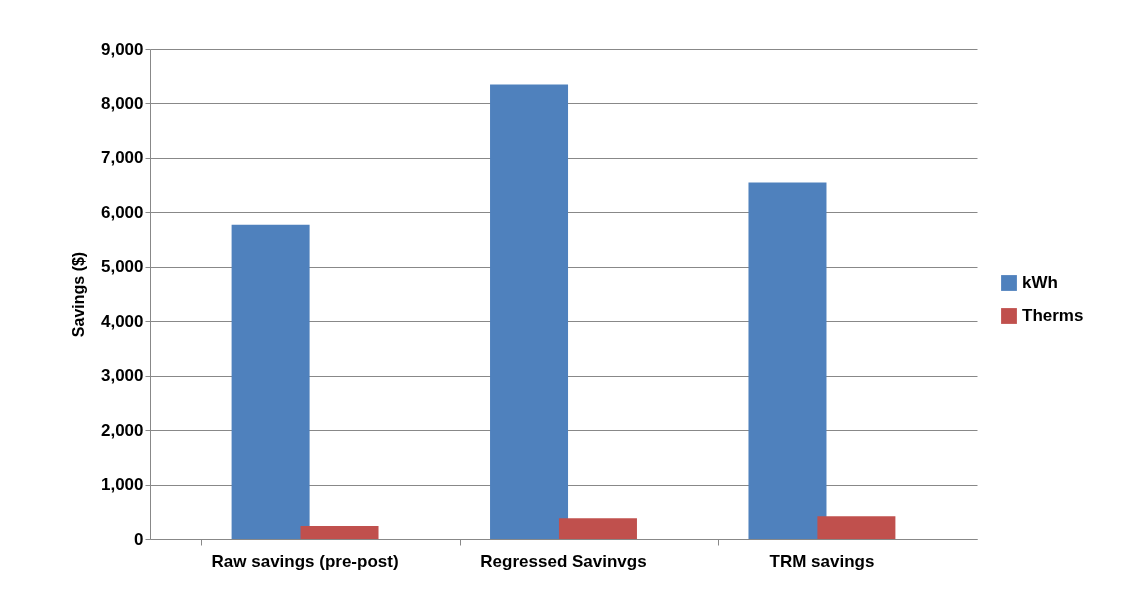 This screenshot has height=591, width=1141. What do you see at coordinates (139, 539) in the screenshot?
I see `y-tick-label: 0` at bounding box center [139, 539].